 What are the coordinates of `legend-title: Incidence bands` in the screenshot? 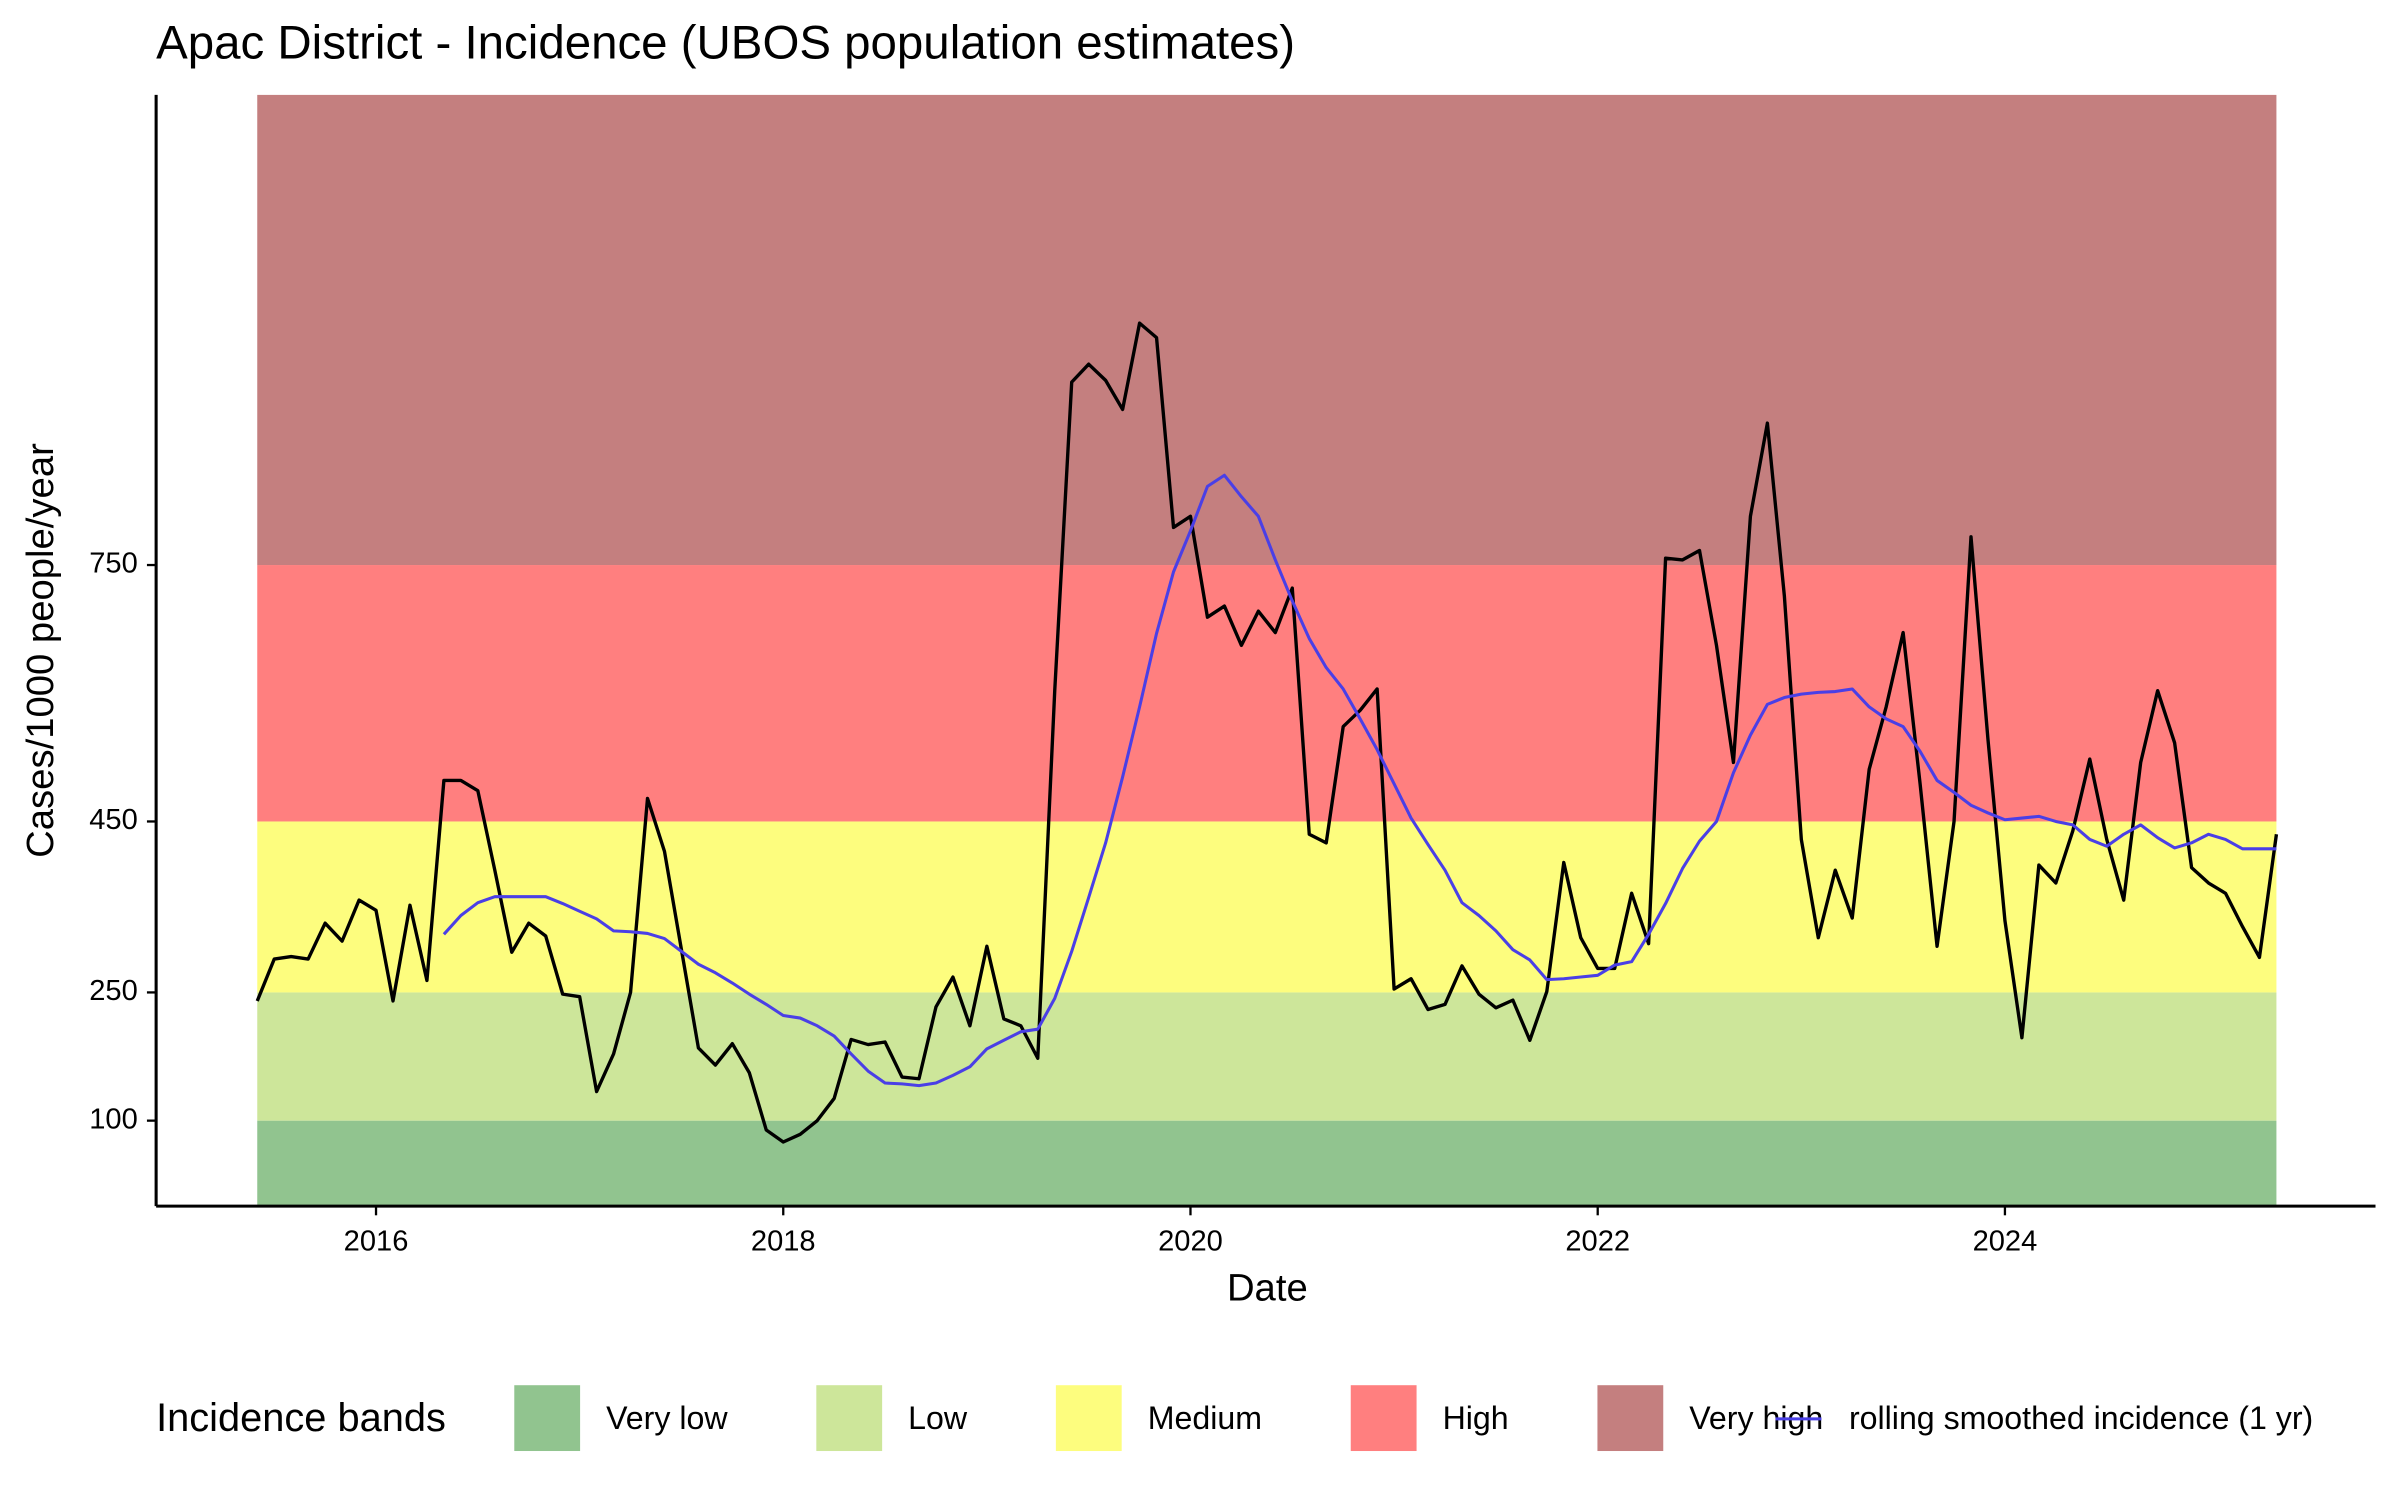 It's located at (301, 1418).